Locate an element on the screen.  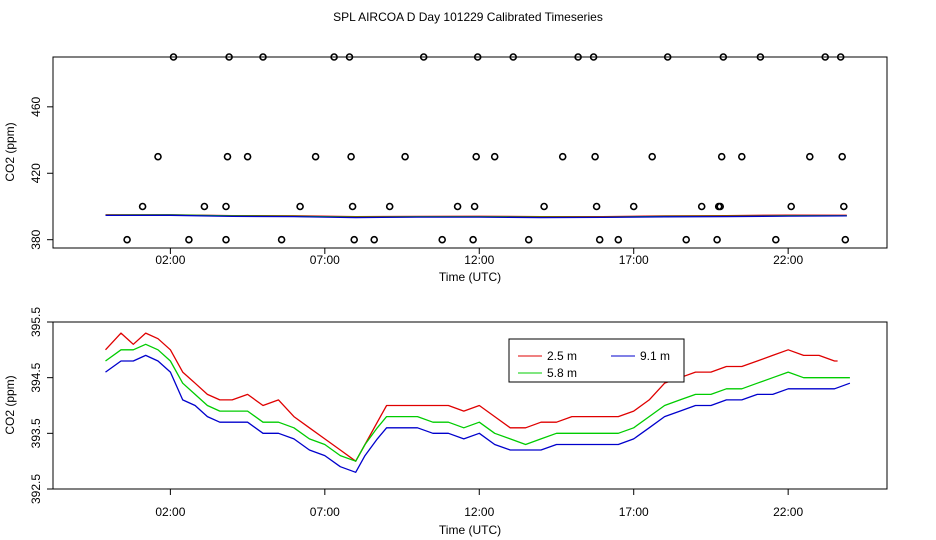
bottom-x-tick-label: 02:00 is located at coordinates (170, 512).